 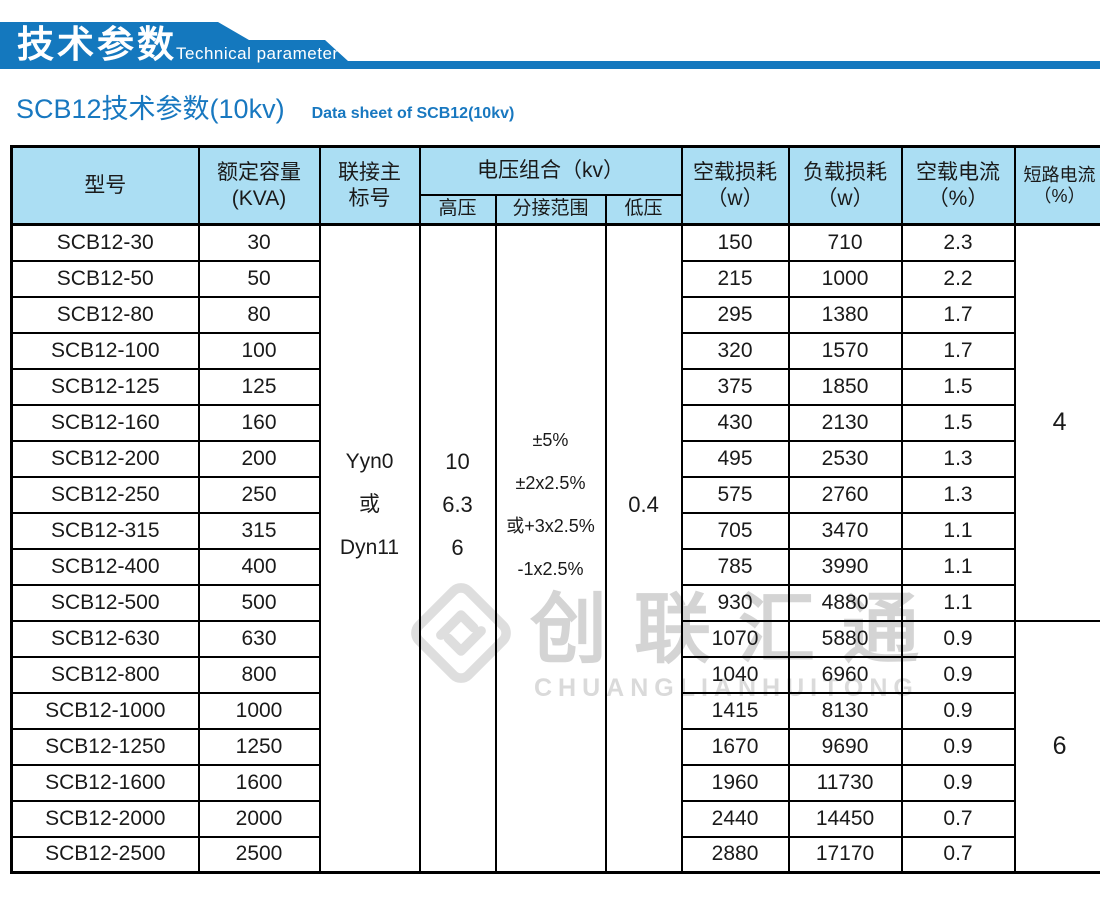 What do you see at coordinates (259, 278) in the screenshot?
I see `capacity-cell: 50` at bounding box center [259, 278].